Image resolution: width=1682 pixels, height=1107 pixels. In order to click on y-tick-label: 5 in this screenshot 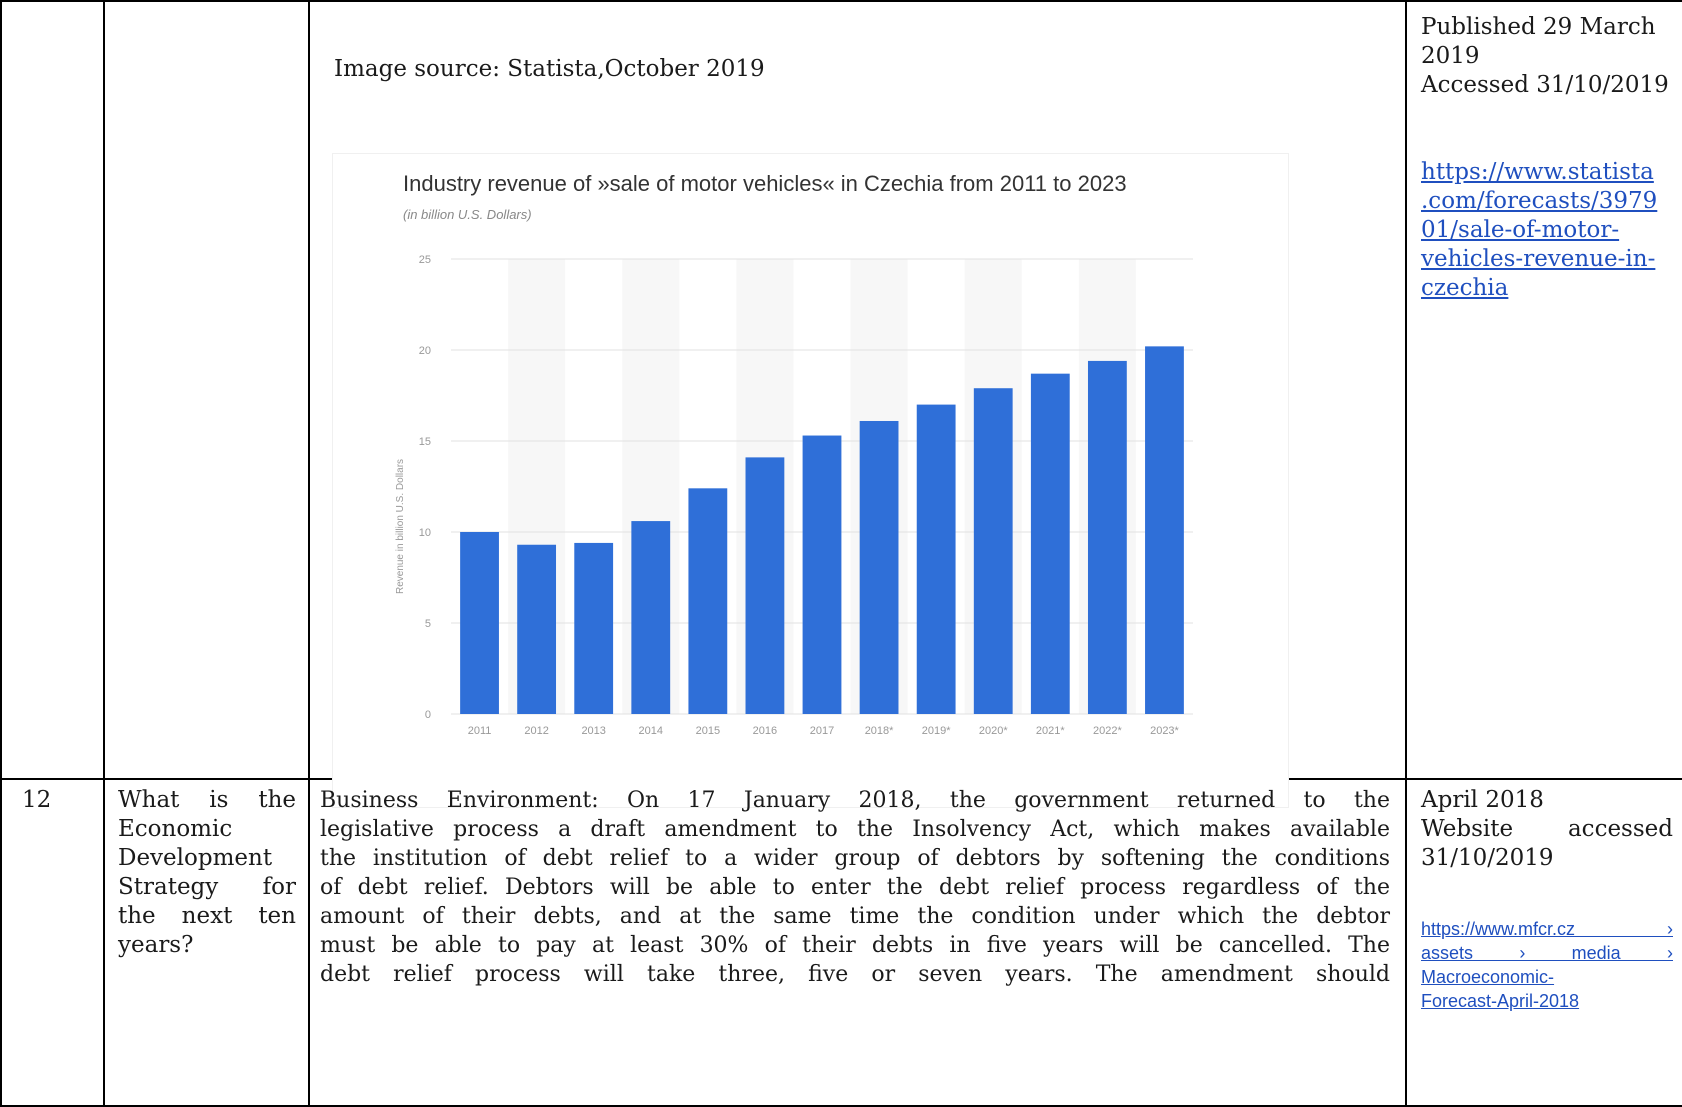, I will do `click(428, 624)`.